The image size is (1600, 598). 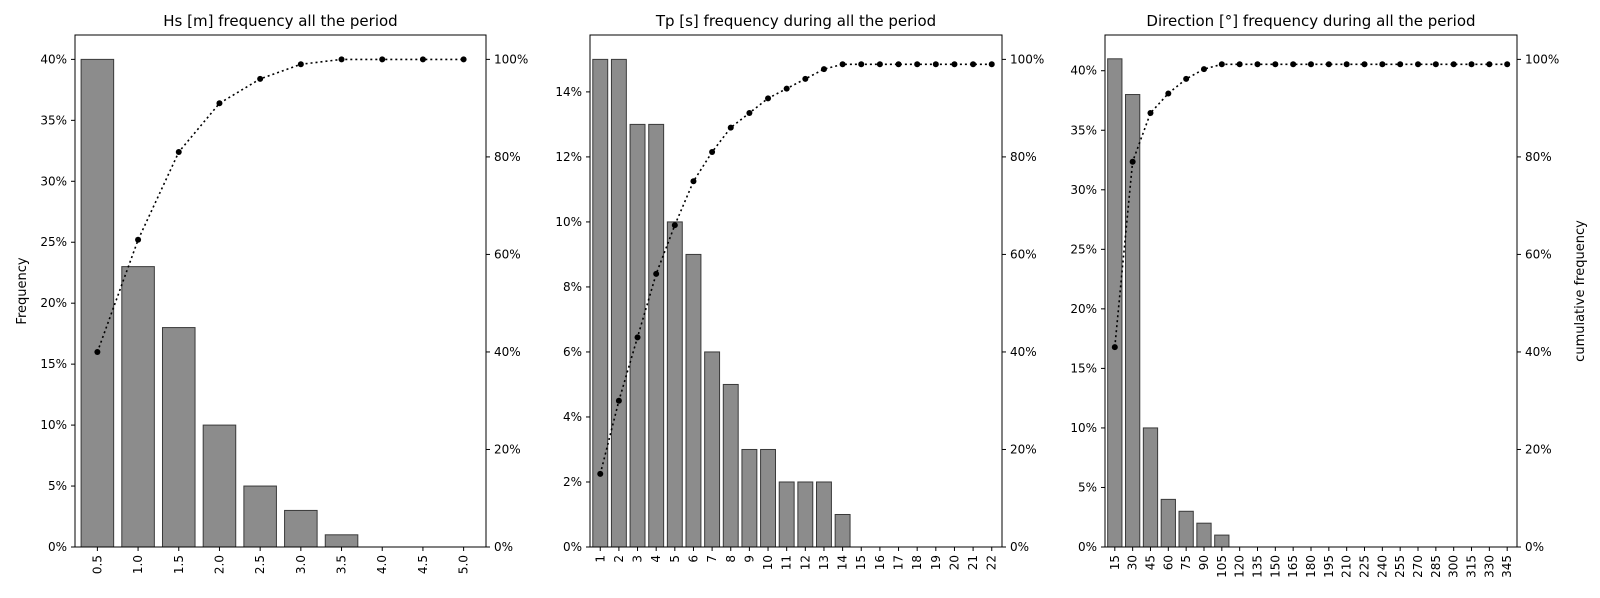 What do you see at coordinates (341, 59) in the screenshot?
I see `cumulative-point-3.5` at bounding box center [341, 59].